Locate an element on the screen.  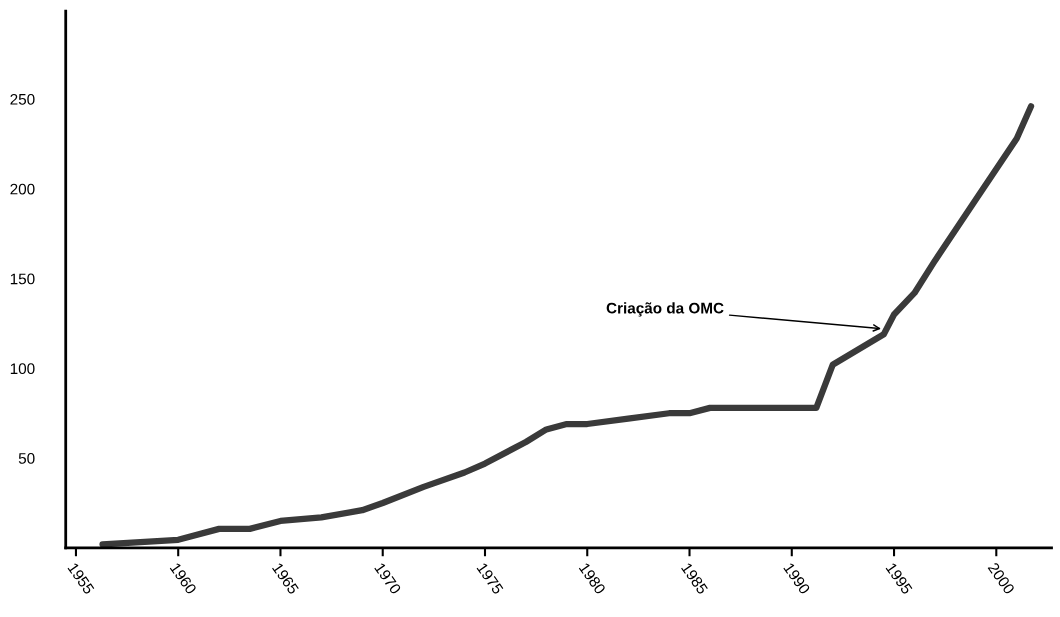
y-tick-label: 200 is located at coordinates (22, 189).